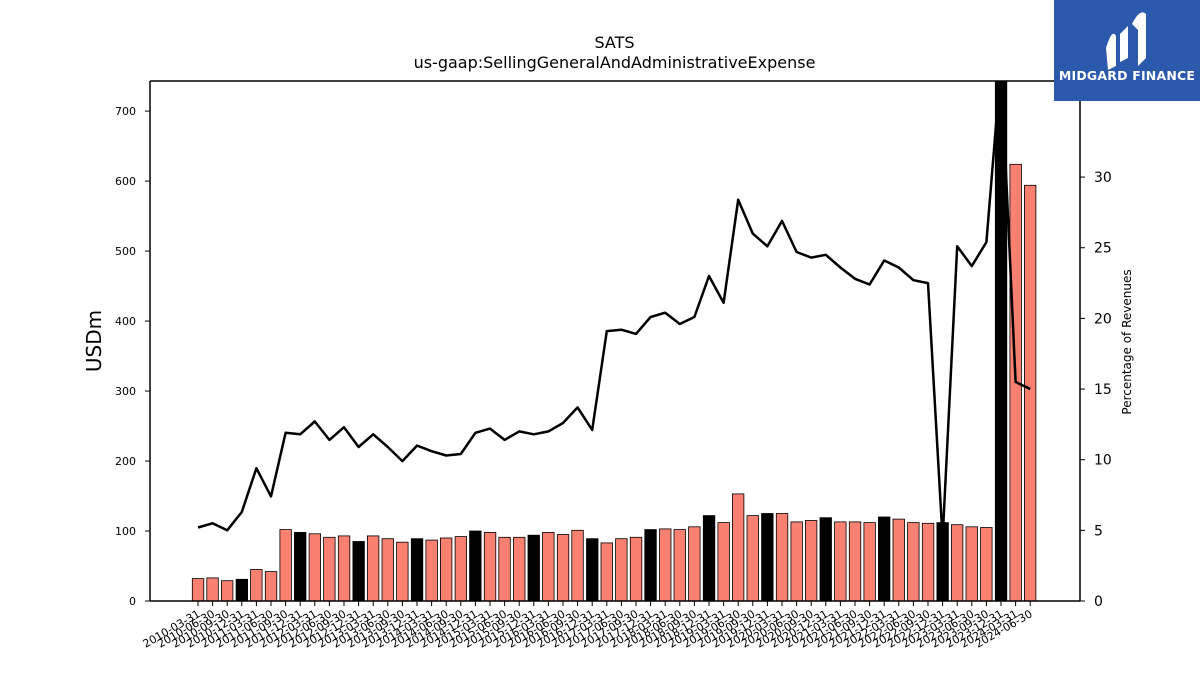 The height and width of the screenshot is (675, 1200). What do you see at coordinates (125, 321) in the screenshot?
I see `y-tick-label: 400` at bounding box center [125, 321].